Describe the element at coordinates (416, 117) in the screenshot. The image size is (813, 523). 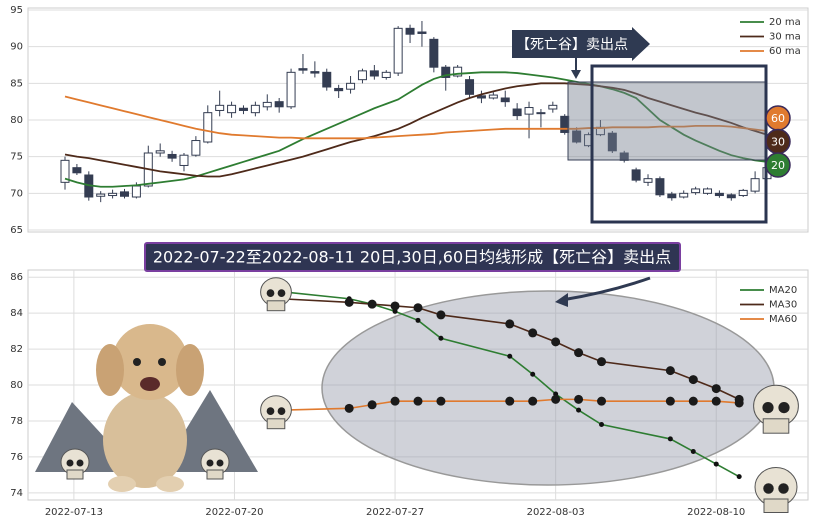
I see `ma-line` at that location.